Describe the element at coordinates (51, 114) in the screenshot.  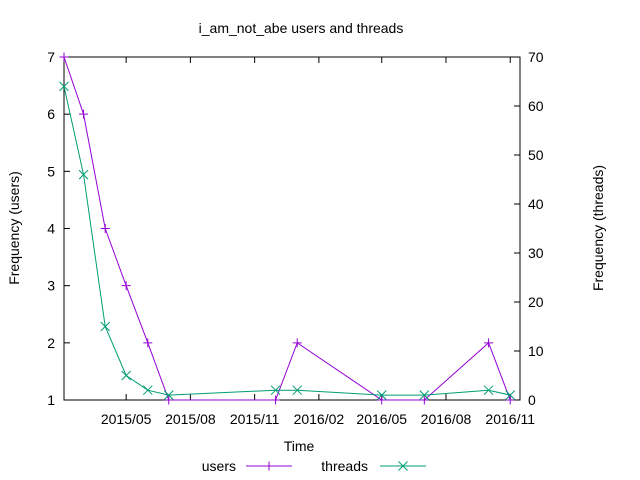
I see `left-tick-label: 6` at that location.